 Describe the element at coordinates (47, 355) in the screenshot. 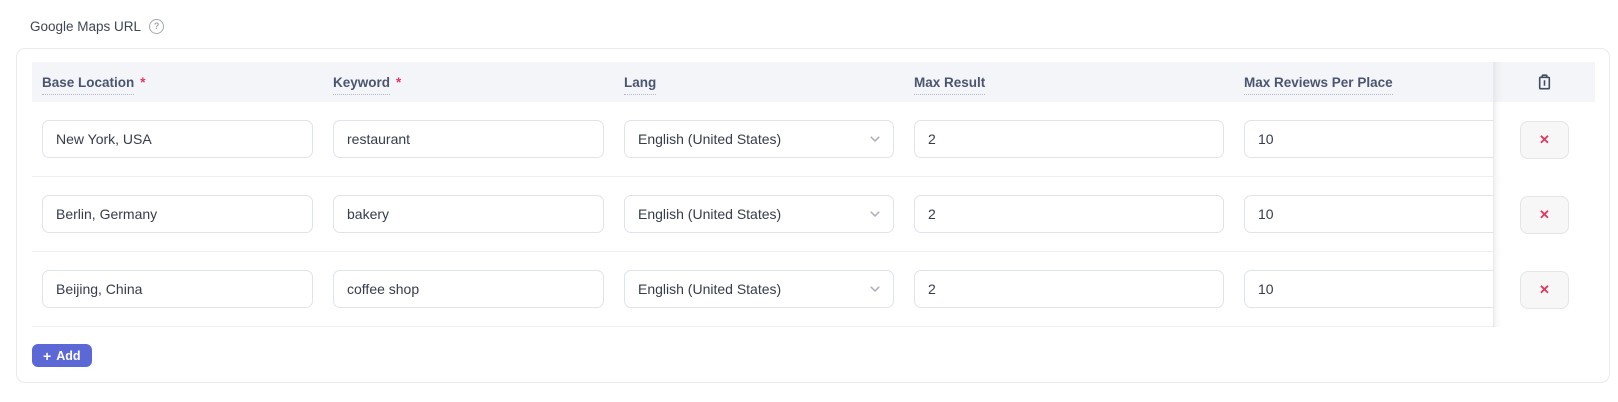

I see `plus-icon: +` at that location.